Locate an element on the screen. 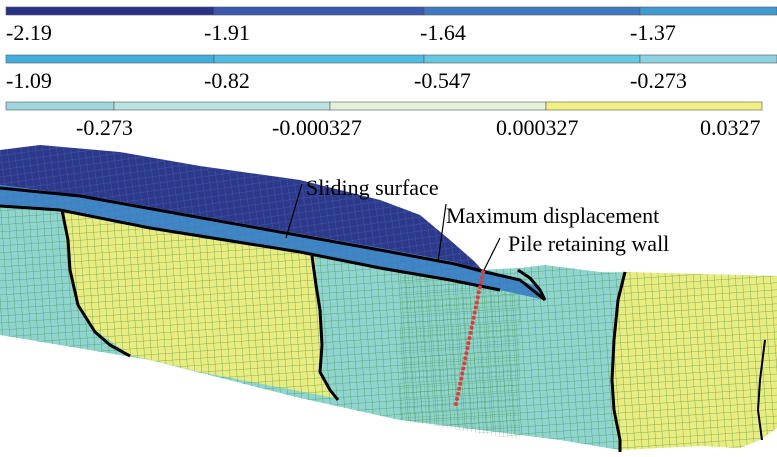 This screenshot has height=457, width=777. pile-retaining-wall is located at coordinates (469, 338).